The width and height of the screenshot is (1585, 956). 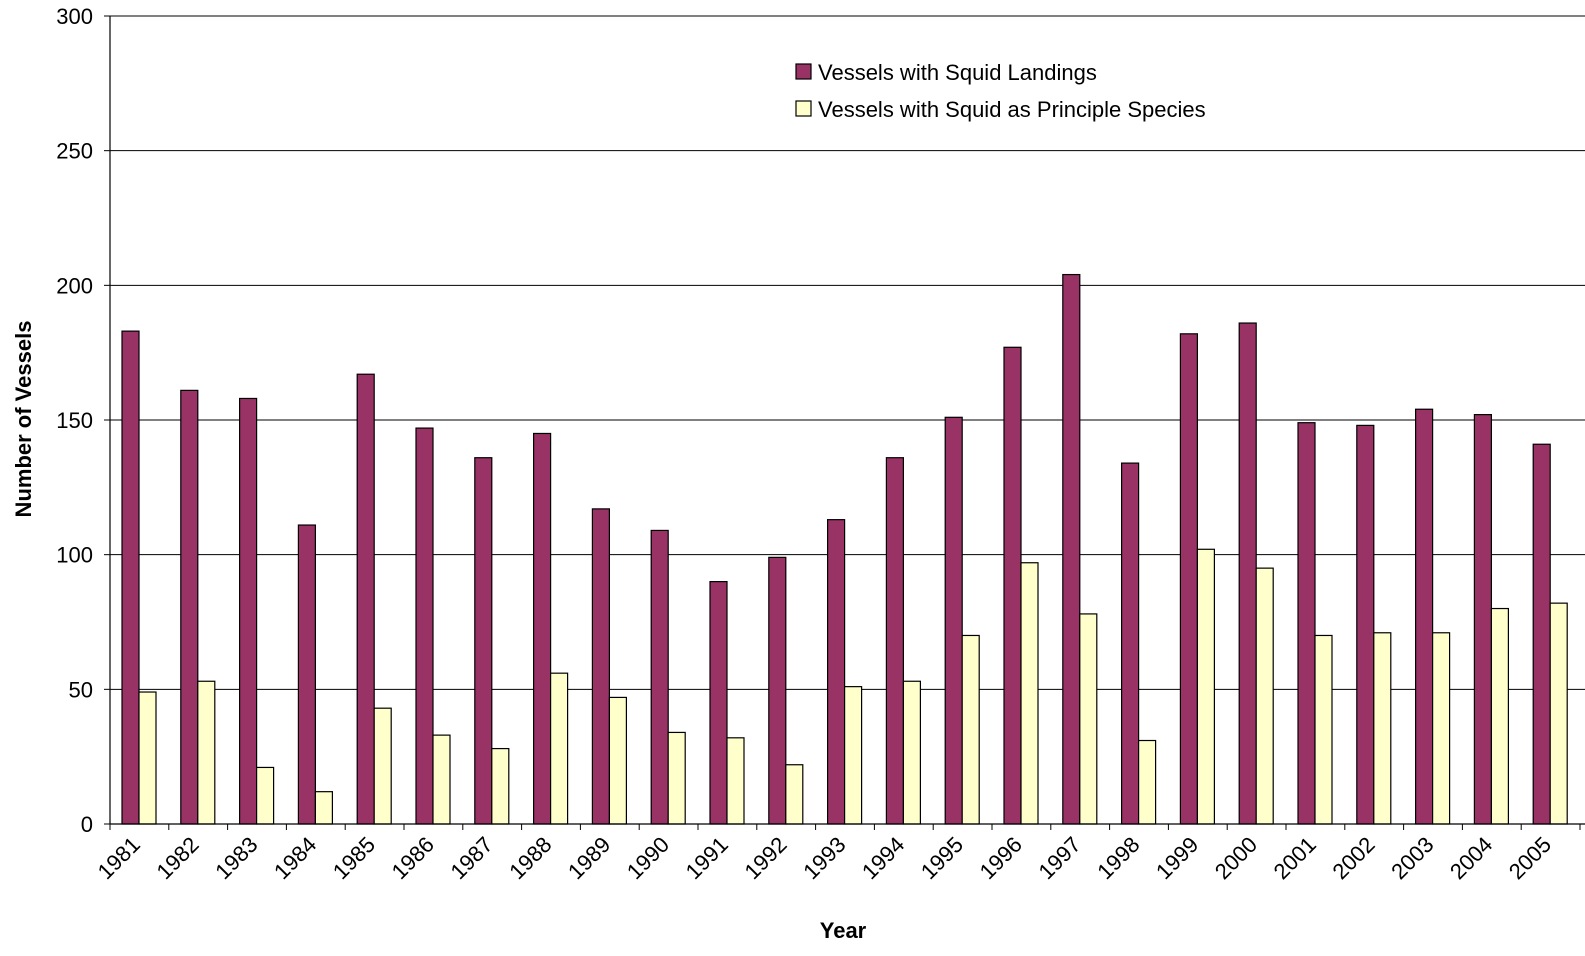 I want to click on x-tick-label: 1991, so click(x=707, y=858).